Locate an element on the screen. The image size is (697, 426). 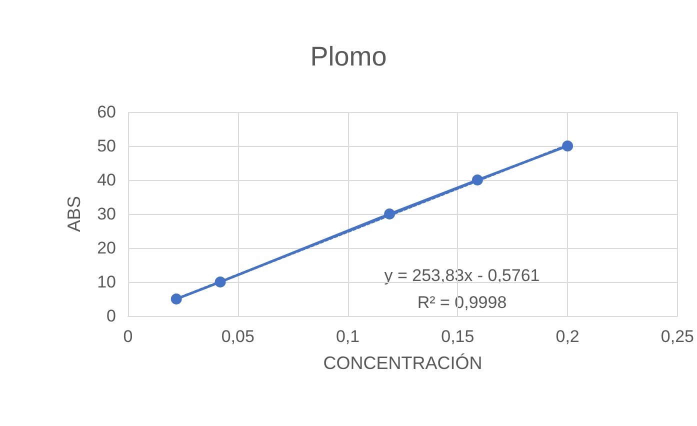
y-tick-label: 30 is located at coordinates (106, 214).